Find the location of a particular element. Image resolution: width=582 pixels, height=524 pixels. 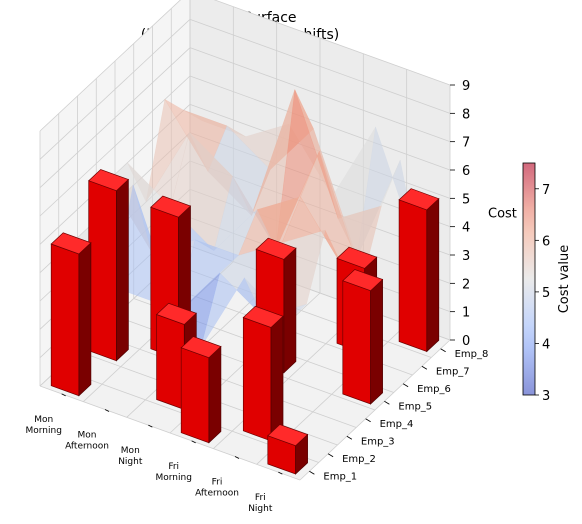

y-tick-label: Emp_1 is located at coordinates (340, 476).